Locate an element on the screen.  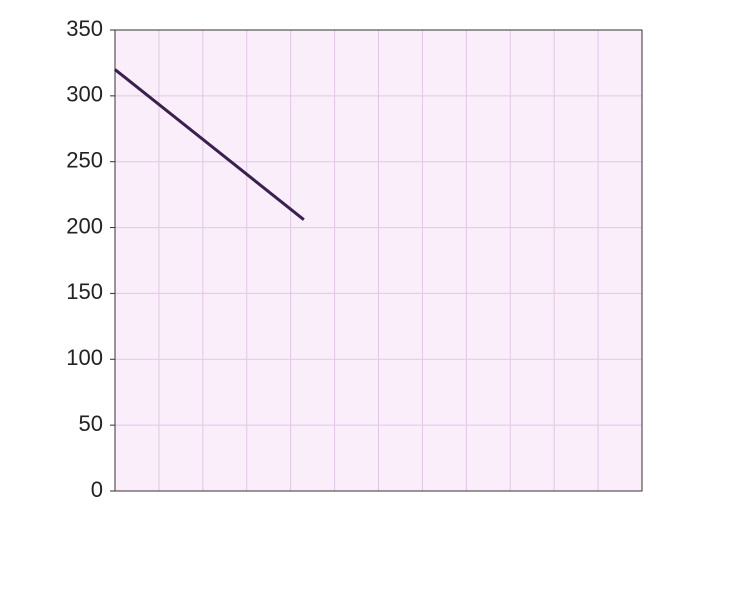
y-tick-label: 150 is located at coordinates (84, 291).